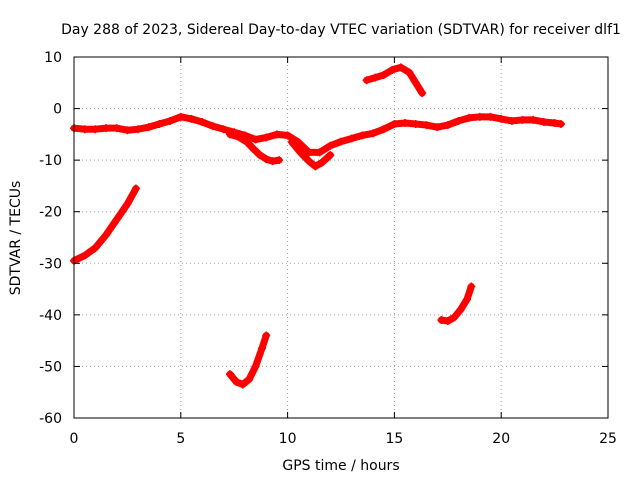 The width and height of the screenshot is (640, 480). What do you see at coordinates (50, 213) in the screenshot?
I see `y-tick-label: -20` at bounding box center [50, 213].